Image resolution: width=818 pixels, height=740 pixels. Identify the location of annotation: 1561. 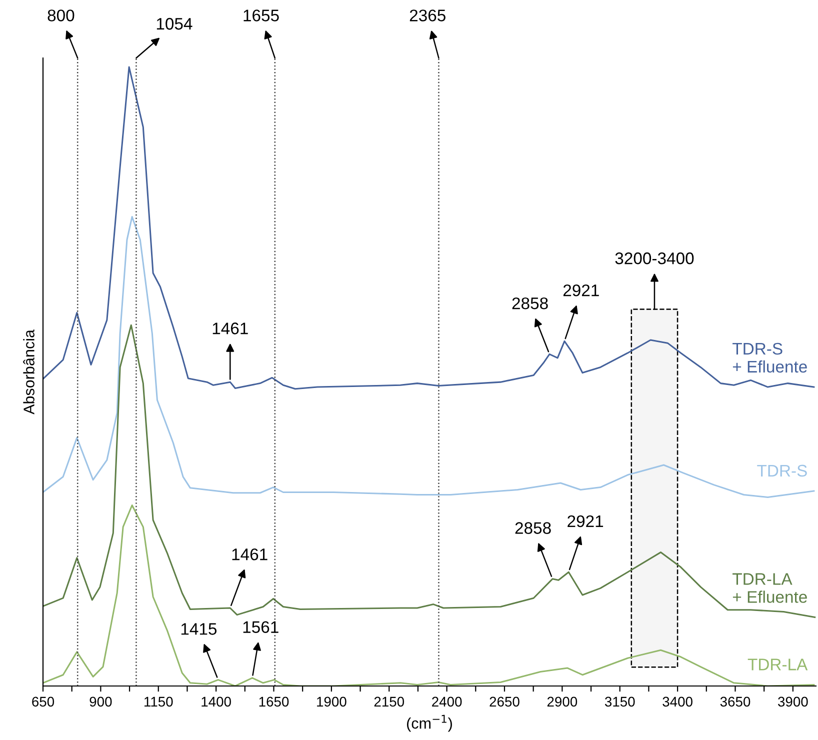
(260, 627).